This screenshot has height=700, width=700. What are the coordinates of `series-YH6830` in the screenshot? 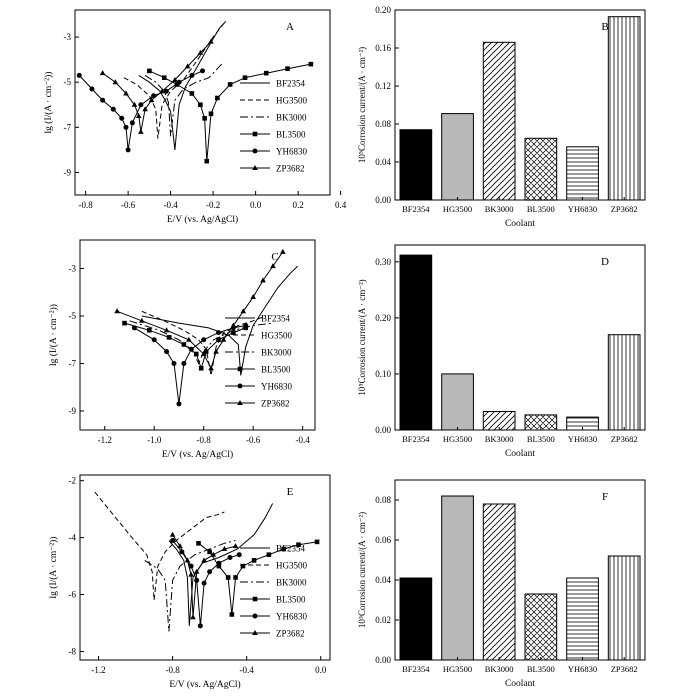 It's located at (190, 365).